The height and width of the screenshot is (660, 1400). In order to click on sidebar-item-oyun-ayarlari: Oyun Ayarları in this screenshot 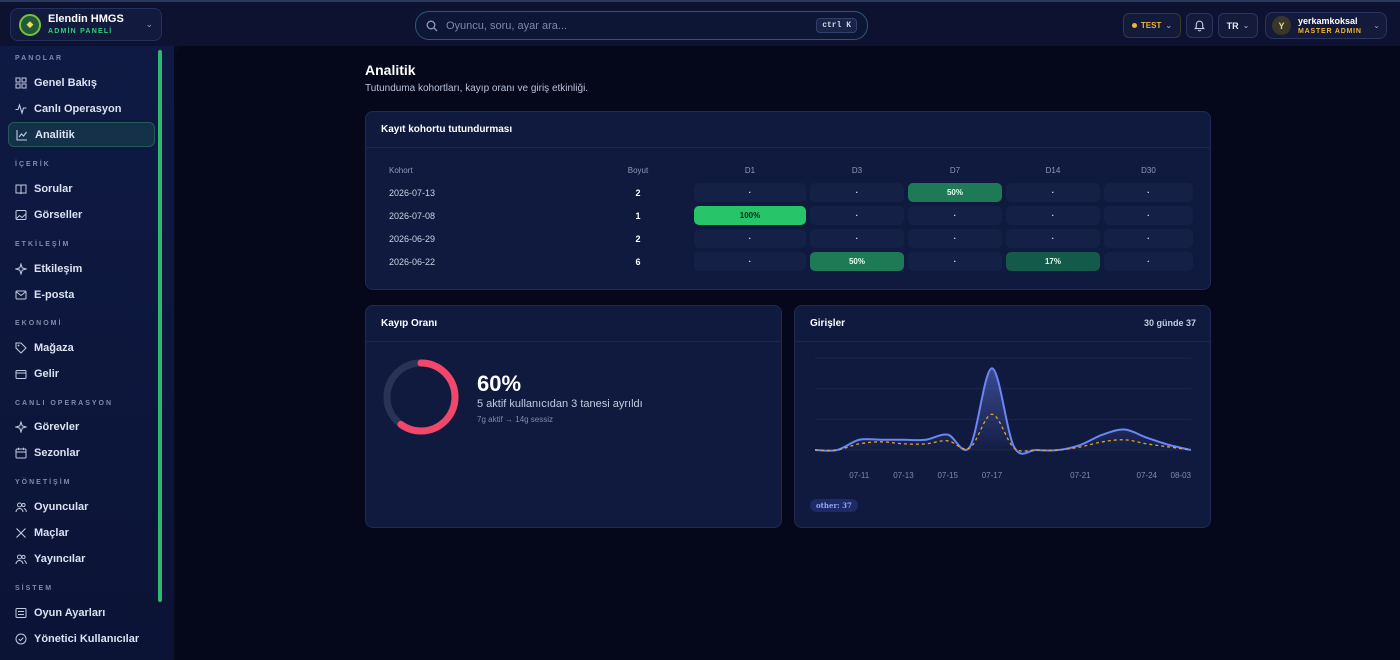, I will do `click(81, 612)`.